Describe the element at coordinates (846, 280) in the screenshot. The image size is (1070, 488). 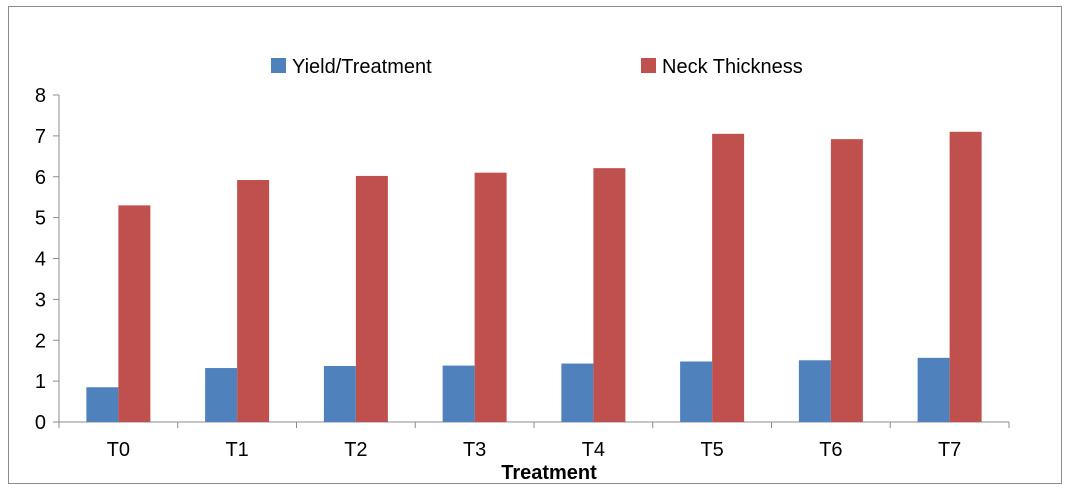
I see `bar-neck-thickness-t6` at that location.